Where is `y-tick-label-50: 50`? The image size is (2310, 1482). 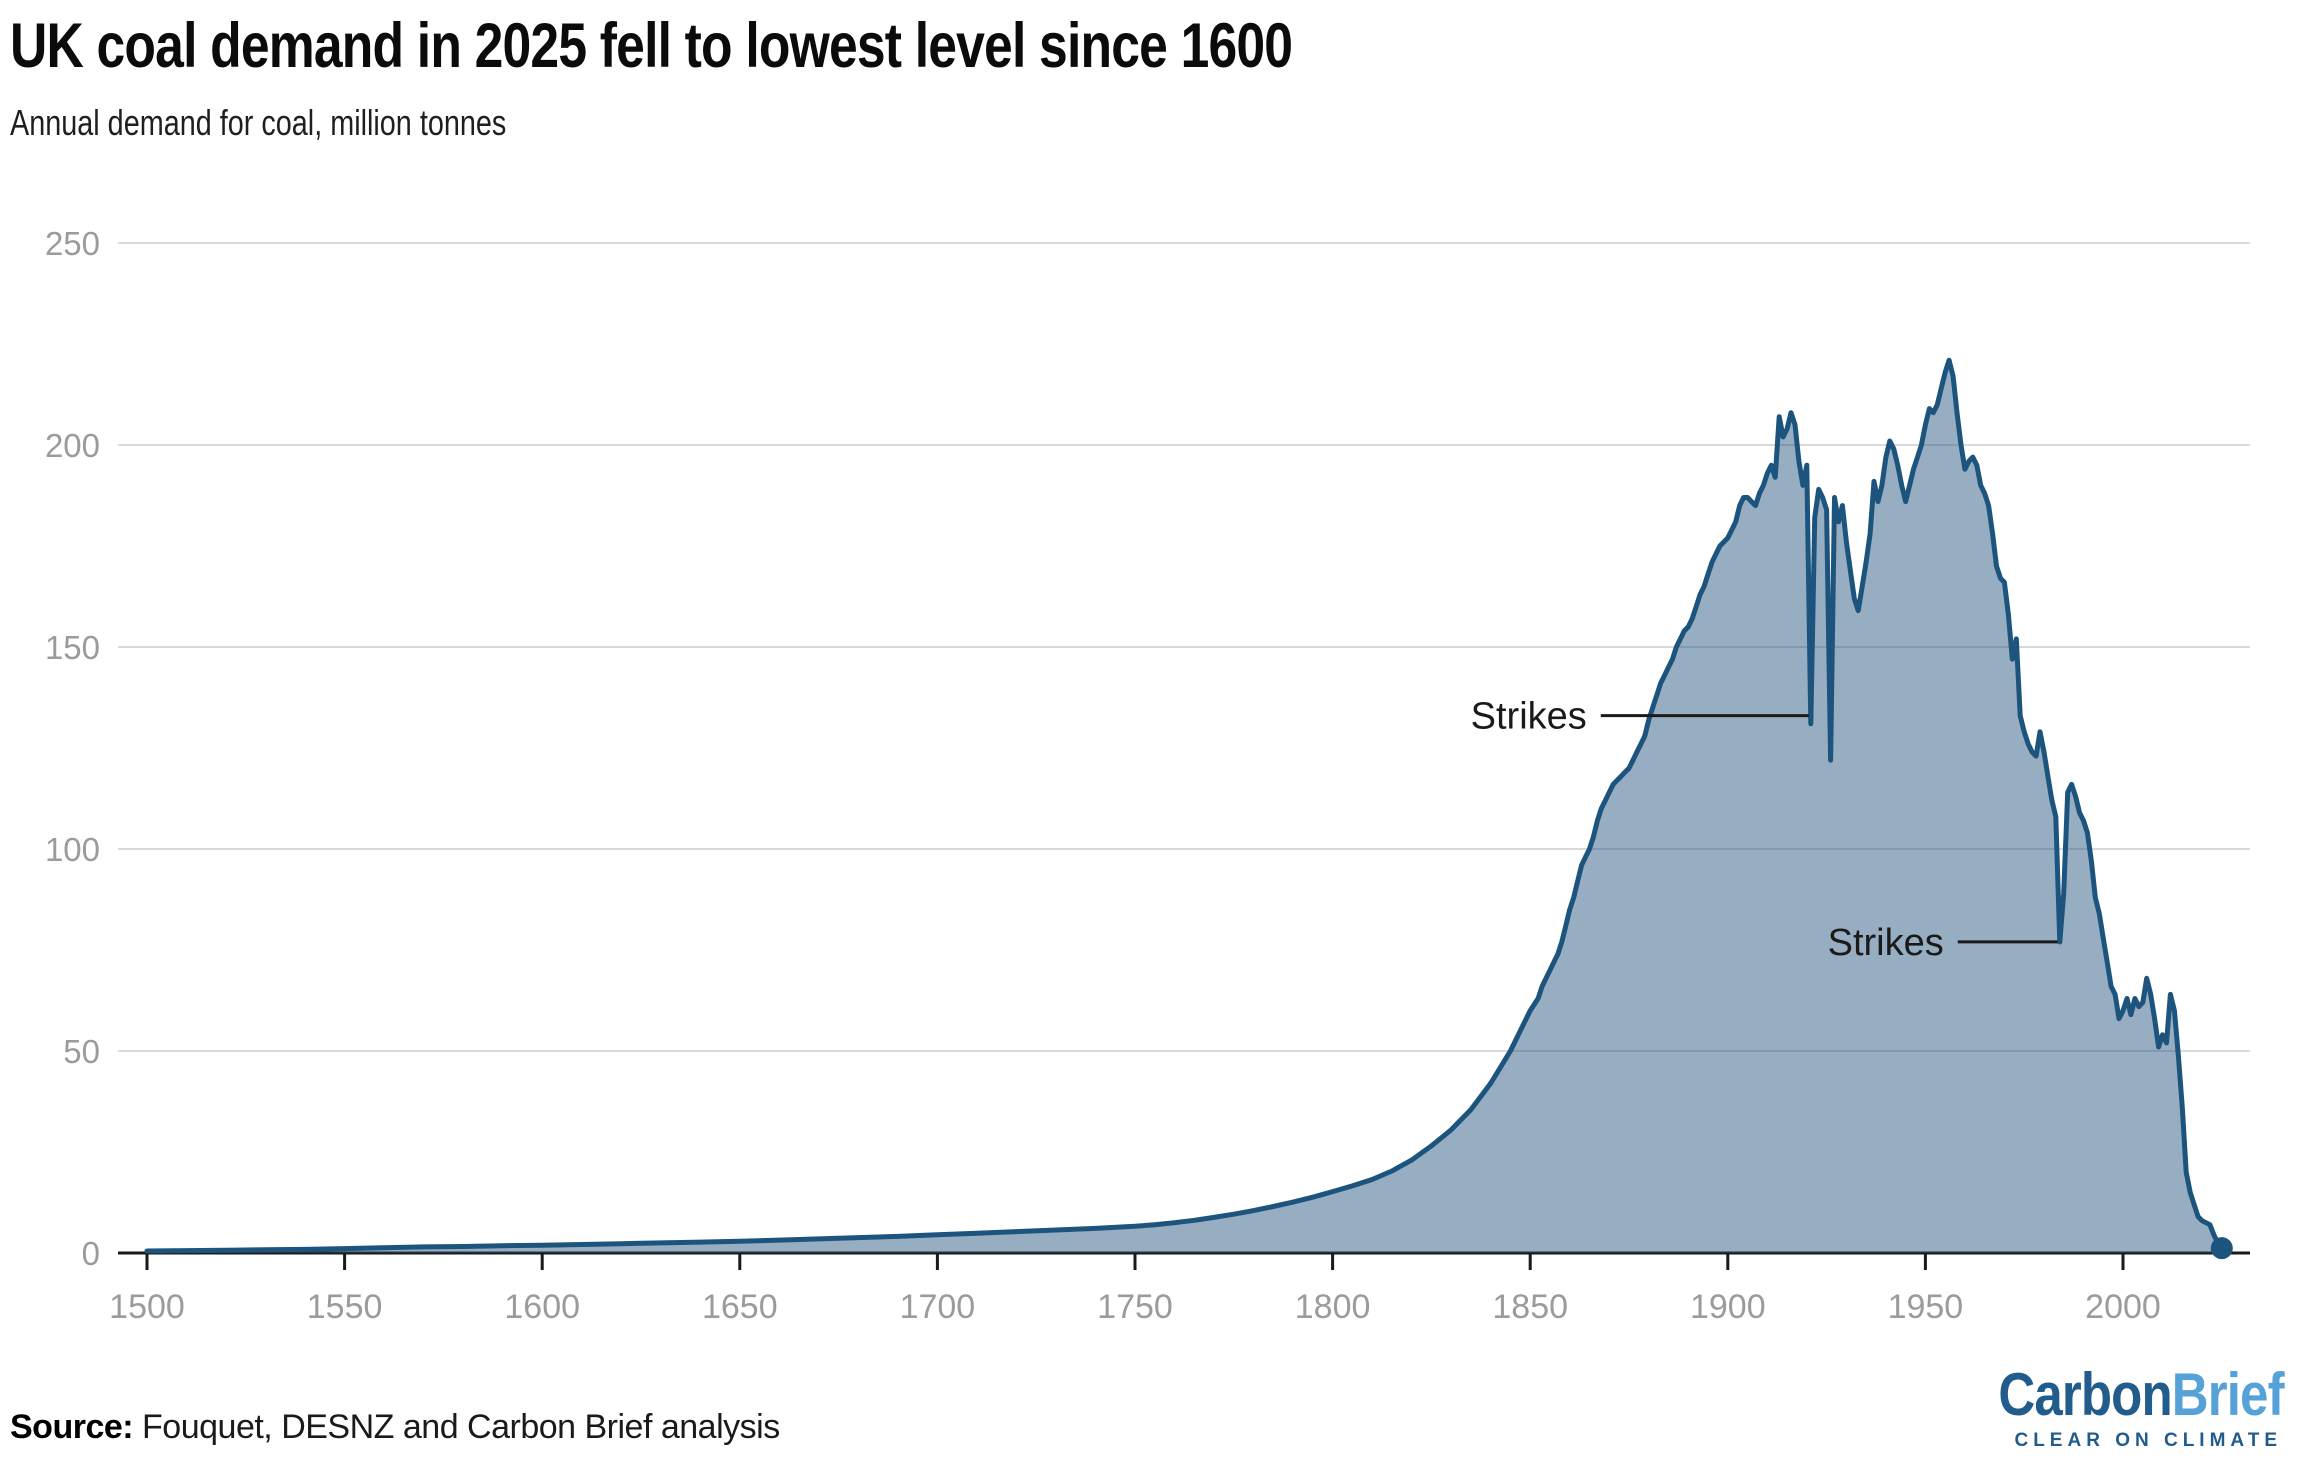 y-tick-label-50: 50 is located at coordinates (81, 1051).